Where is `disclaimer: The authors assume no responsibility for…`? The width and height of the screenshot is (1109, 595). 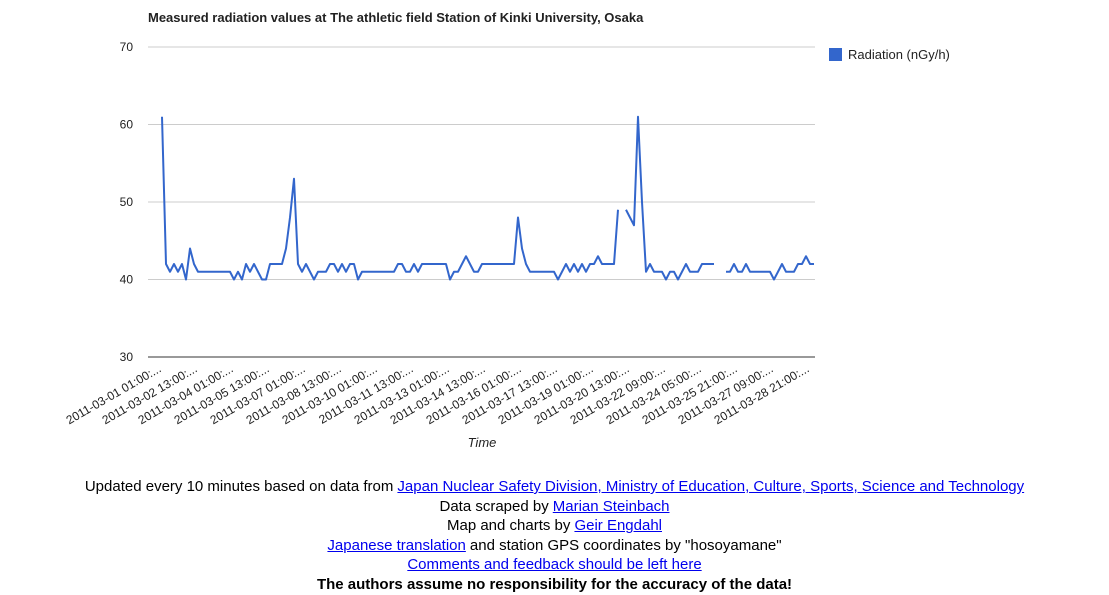 disclaimer: The authors assume no responsibility for… is located at coordinates (554, 584).